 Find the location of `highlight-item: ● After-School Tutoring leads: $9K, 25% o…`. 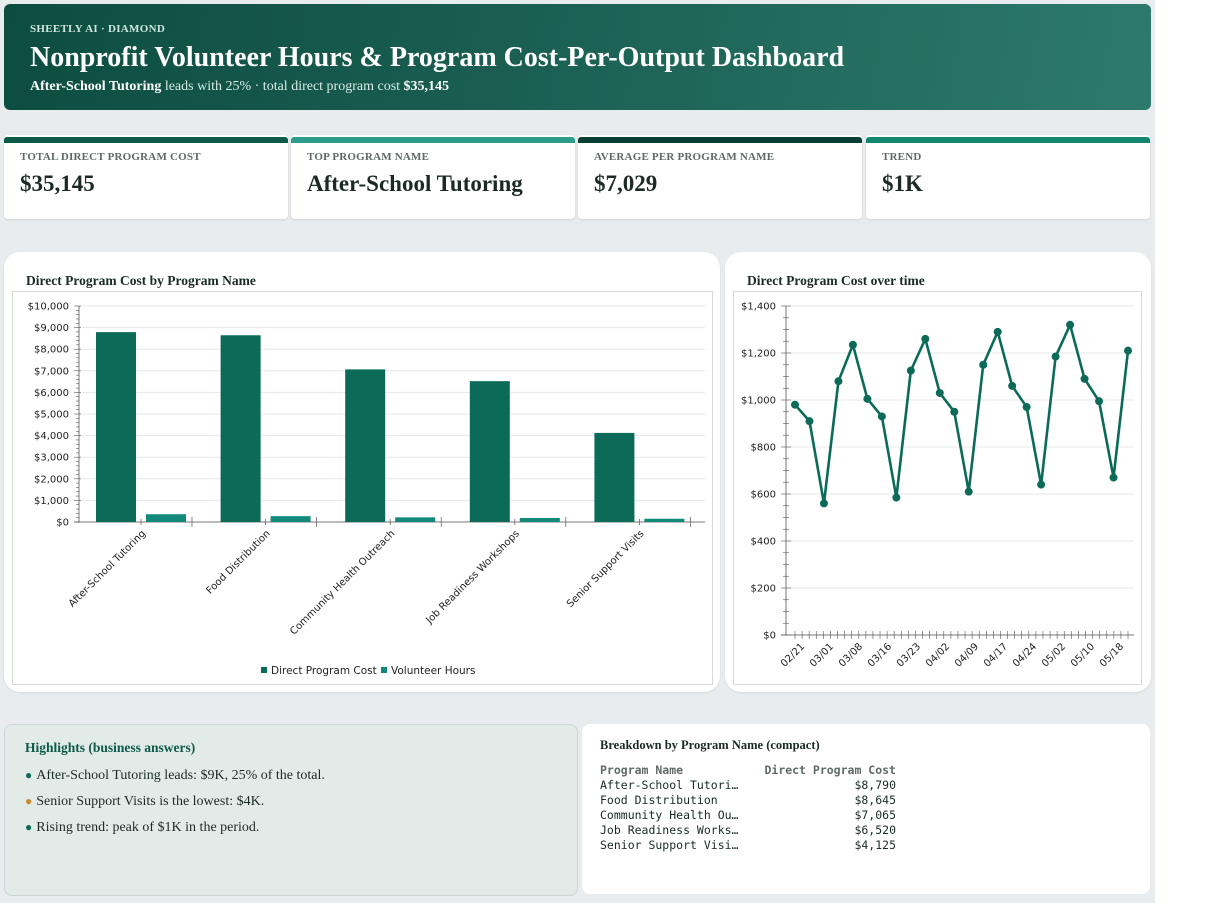

highlight-item: ● After-School Tutoring leads: $9K, 25% o… is located at coordinates (175, 776).